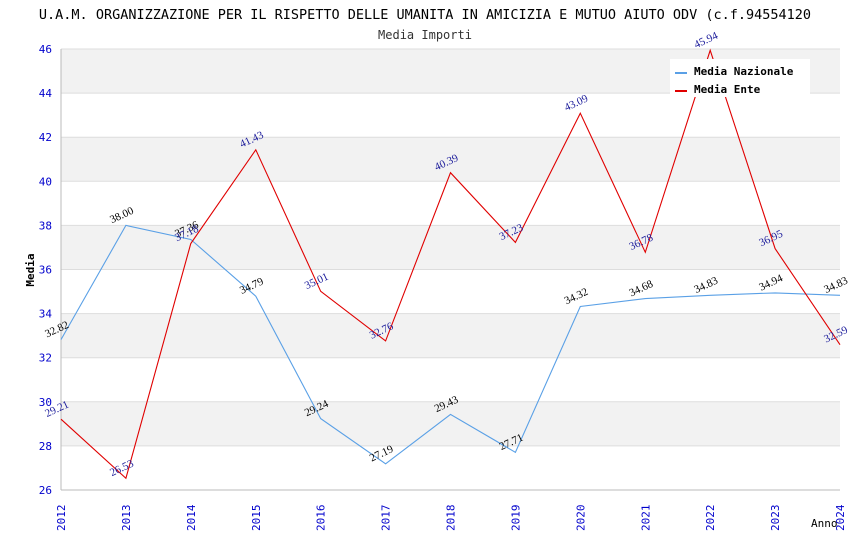  Describe the element at coordinates (30, 269) in the screenshot. I see `y-axis-title: Media` at that location.